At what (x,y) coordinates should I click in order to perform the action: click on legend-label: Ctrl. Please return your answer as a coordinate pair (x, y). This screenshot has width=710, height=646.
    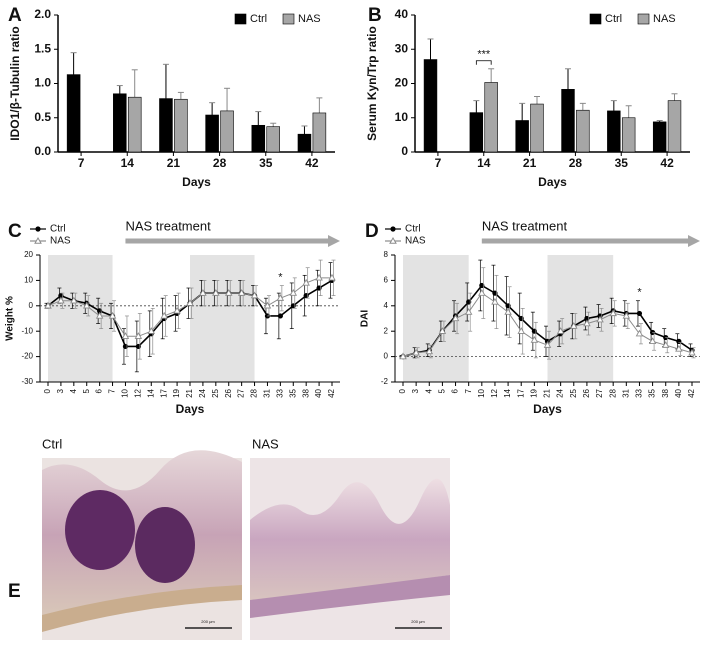
    Looking at the image, I should click on (613, 19).